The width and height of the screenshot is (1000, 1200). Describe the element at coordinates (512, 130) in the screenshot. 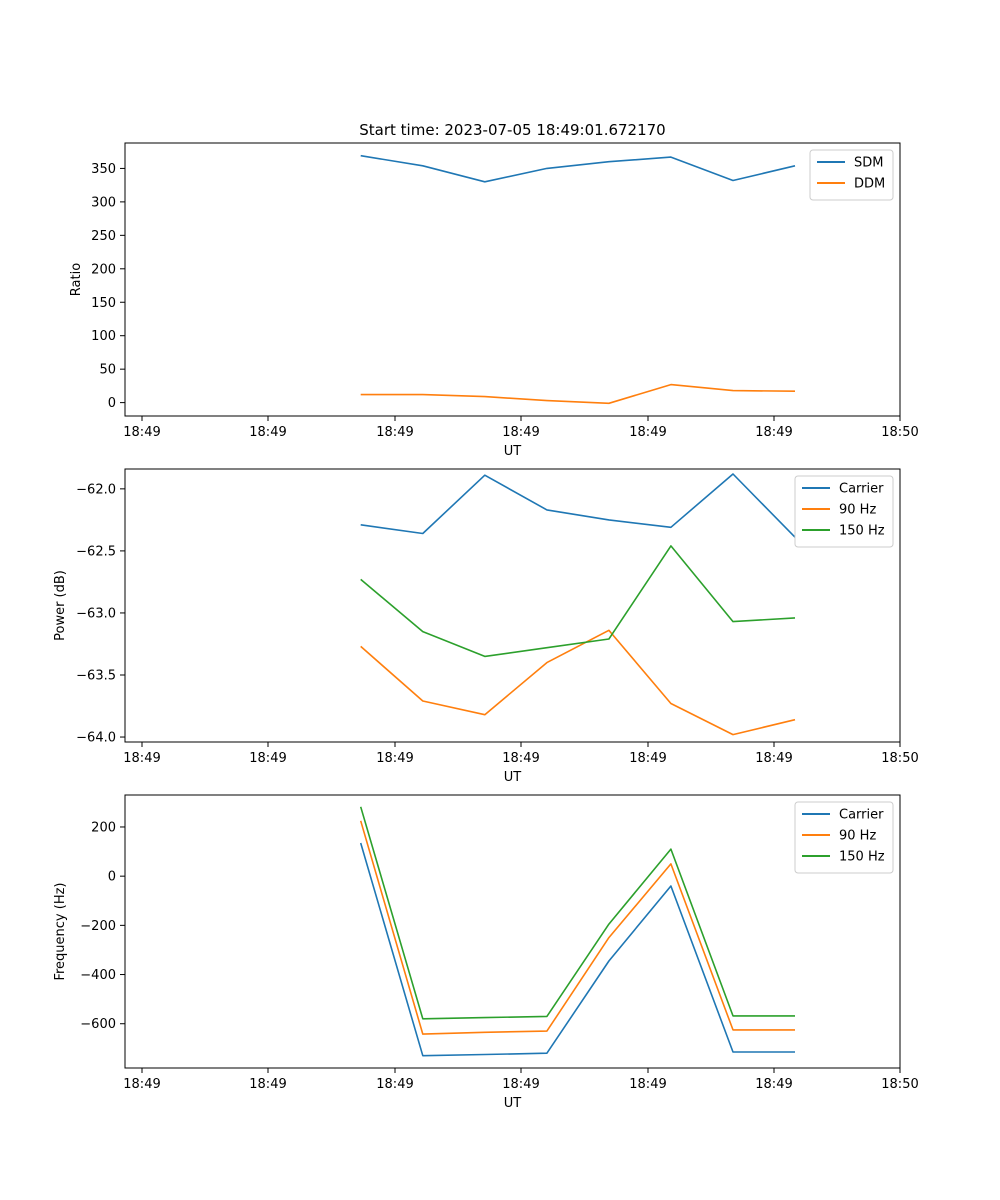

I see `chart-title: Start time: 2023-07-05 18:49:01.672170` at that location.